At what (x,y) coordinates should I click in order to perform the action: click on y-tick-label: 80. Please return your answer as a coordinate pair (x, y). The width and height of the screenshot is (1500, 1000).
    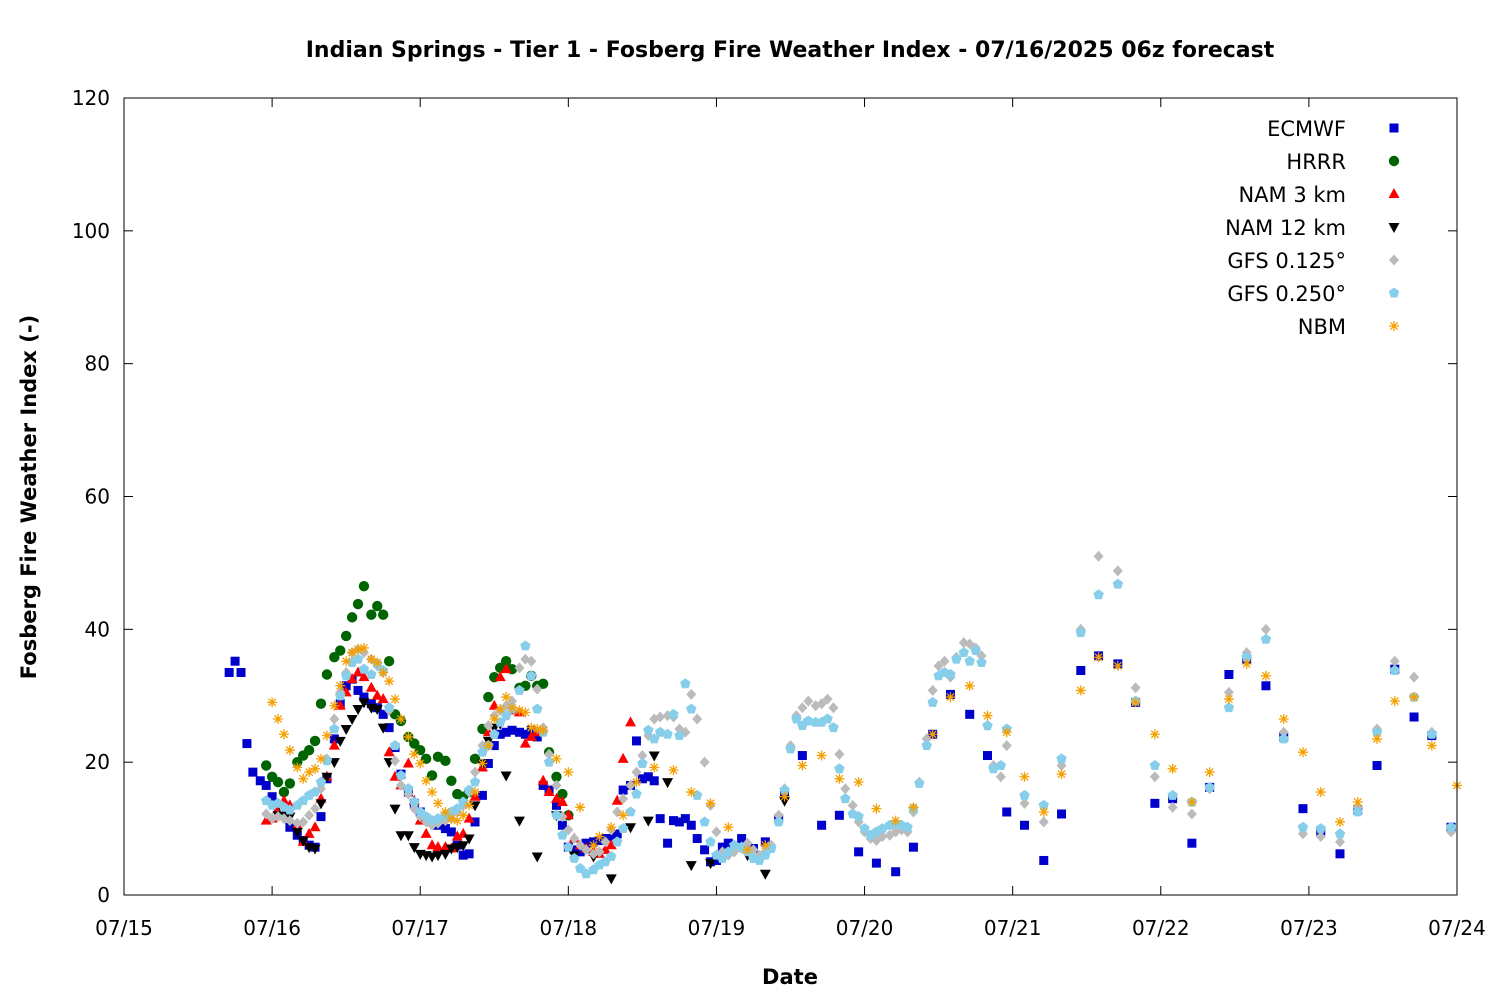
    Looking at the image, I should click on (97, 364).